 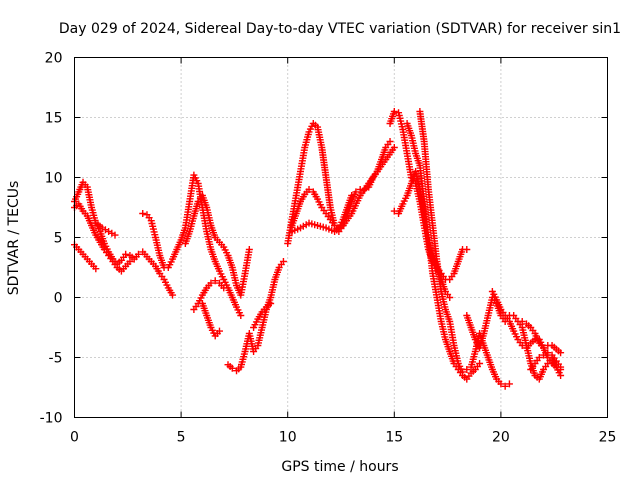 I want to click on x-tick-label: 10, so click(x=288, y=438).